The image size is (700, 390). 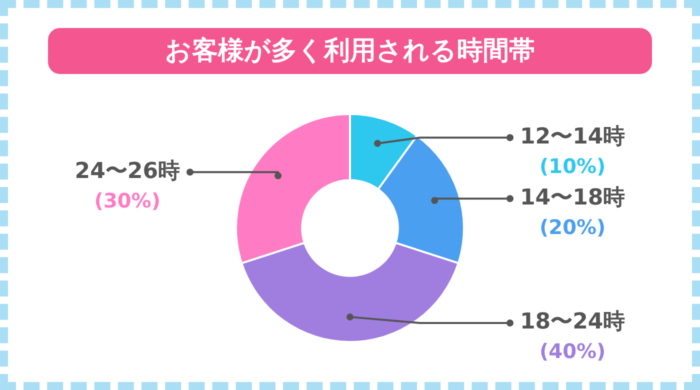 What do you see at coordinates (350, 51) in the screenshot?
I see `chart-title: お客様が多く利用される時間帯` at bounding box center [350, 51].